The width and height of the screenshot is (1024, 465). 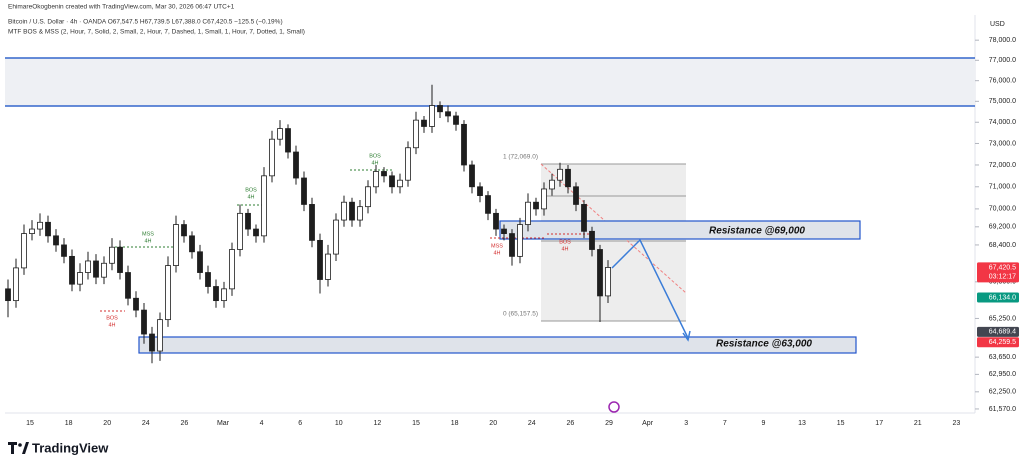 I want to click on y-tick-label: 62,950.0, so click(x=1002, y=374).